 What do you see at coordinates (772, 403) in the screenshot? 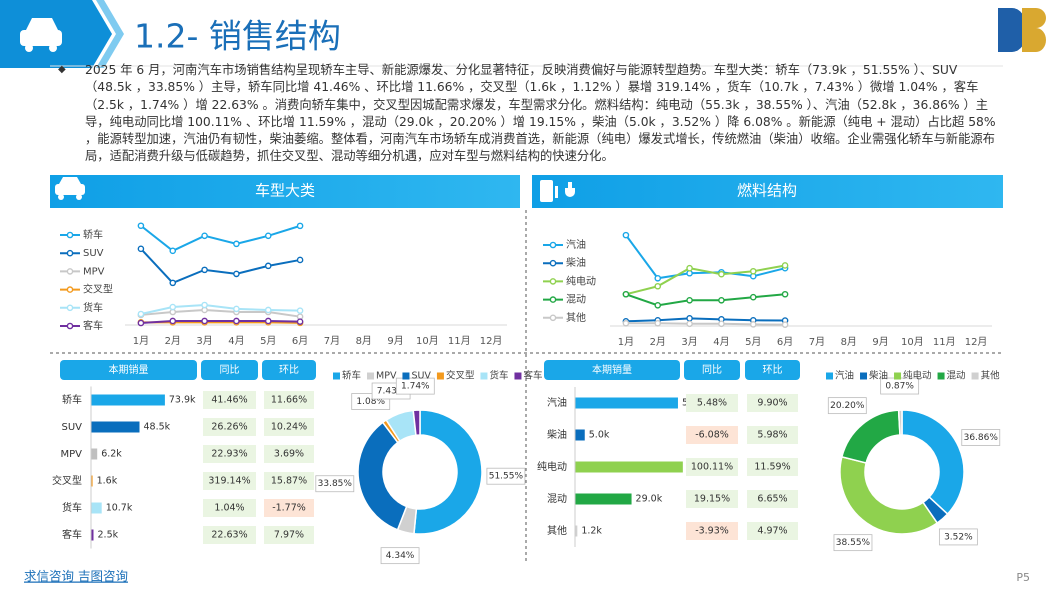
I see `table-value: 9.90%` at bounding box center [772, 403].